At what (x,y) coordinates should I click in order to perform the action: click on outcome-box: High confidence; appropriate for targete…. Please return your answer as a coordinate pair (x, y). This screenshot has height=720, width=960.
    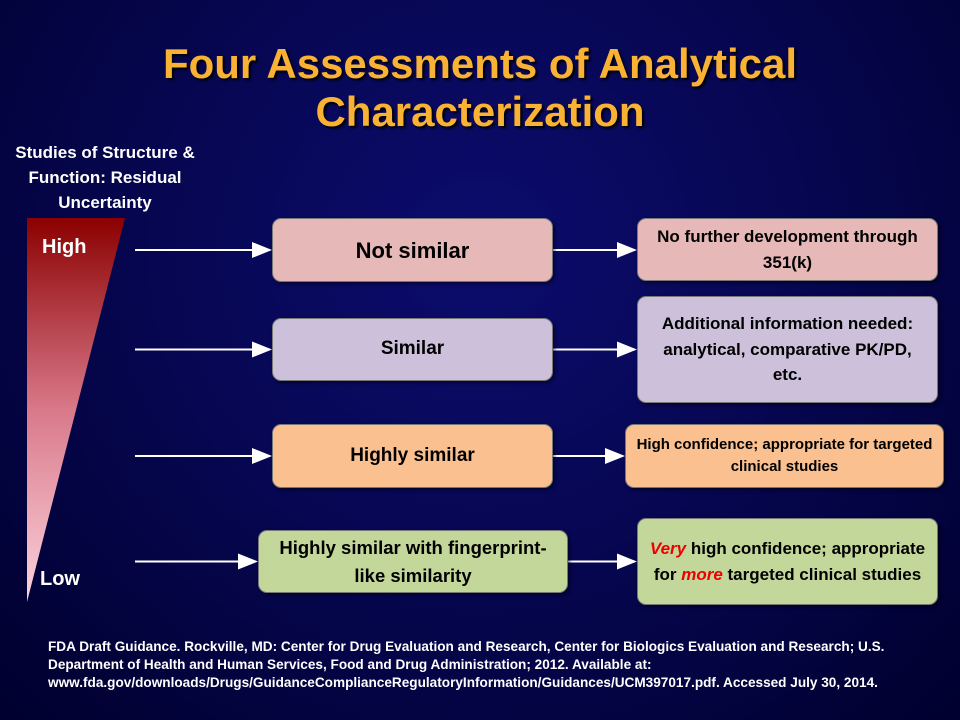
    Looking at the image, I should click on (784, 456).